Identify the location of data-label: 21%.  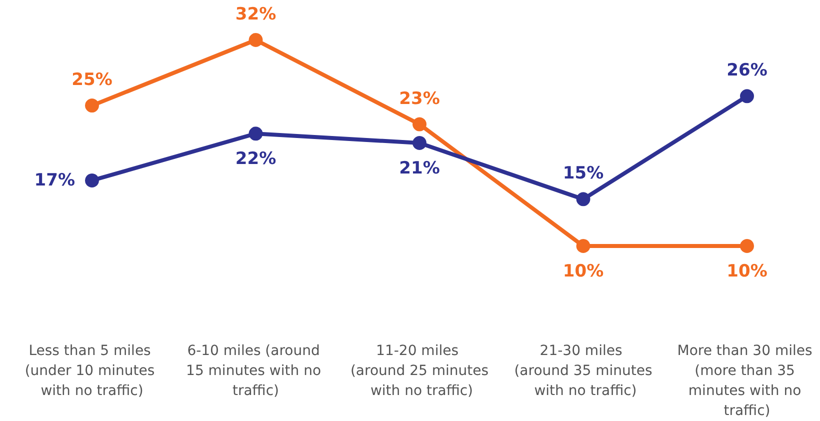
(419, 168).